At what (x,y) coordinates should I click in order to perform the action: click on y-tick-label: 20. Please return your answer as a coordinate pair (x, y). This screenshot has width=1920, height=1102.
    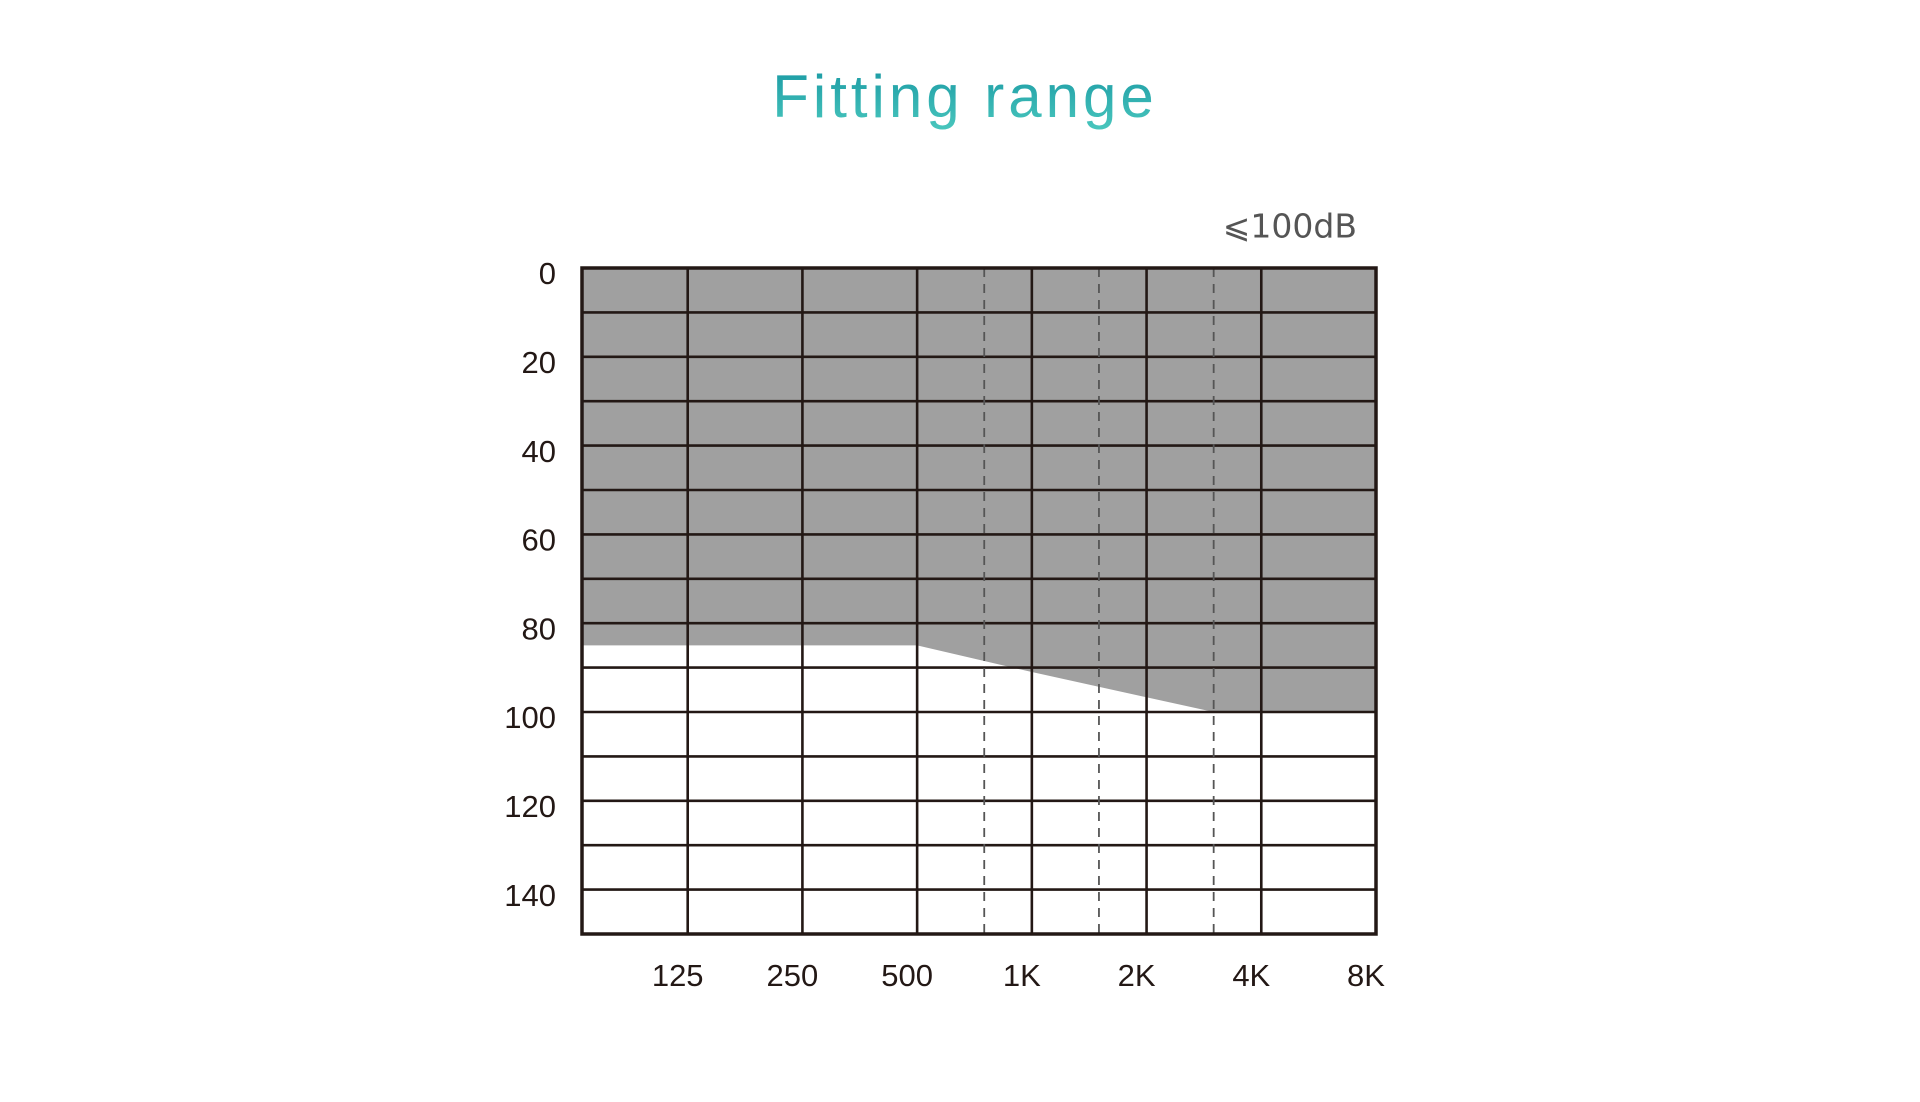
    Looking at the image, I should click on (539, 362).